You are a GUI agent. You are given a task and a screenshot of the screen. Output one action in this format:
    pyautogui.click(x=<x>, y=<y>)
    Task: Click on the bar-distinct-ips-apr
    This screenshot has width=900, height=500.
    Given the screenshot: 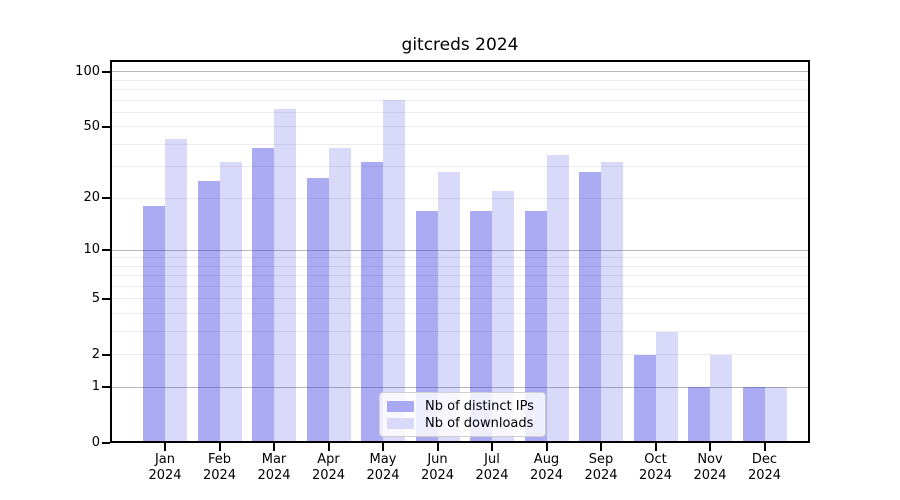 What is the action you would take?
    pyautogui.click(x=317, y=310)
    